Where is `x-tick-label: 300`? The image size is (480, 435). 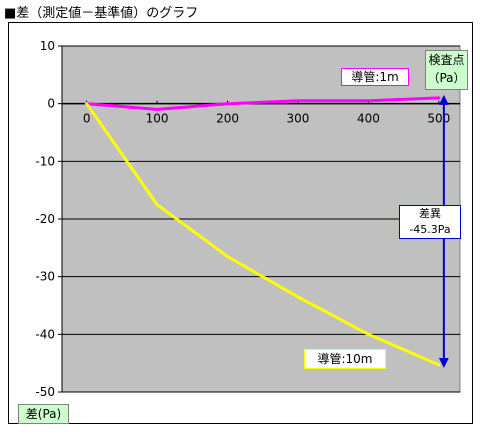
x-tick-label: 300 is located at coordinates (298, 119).